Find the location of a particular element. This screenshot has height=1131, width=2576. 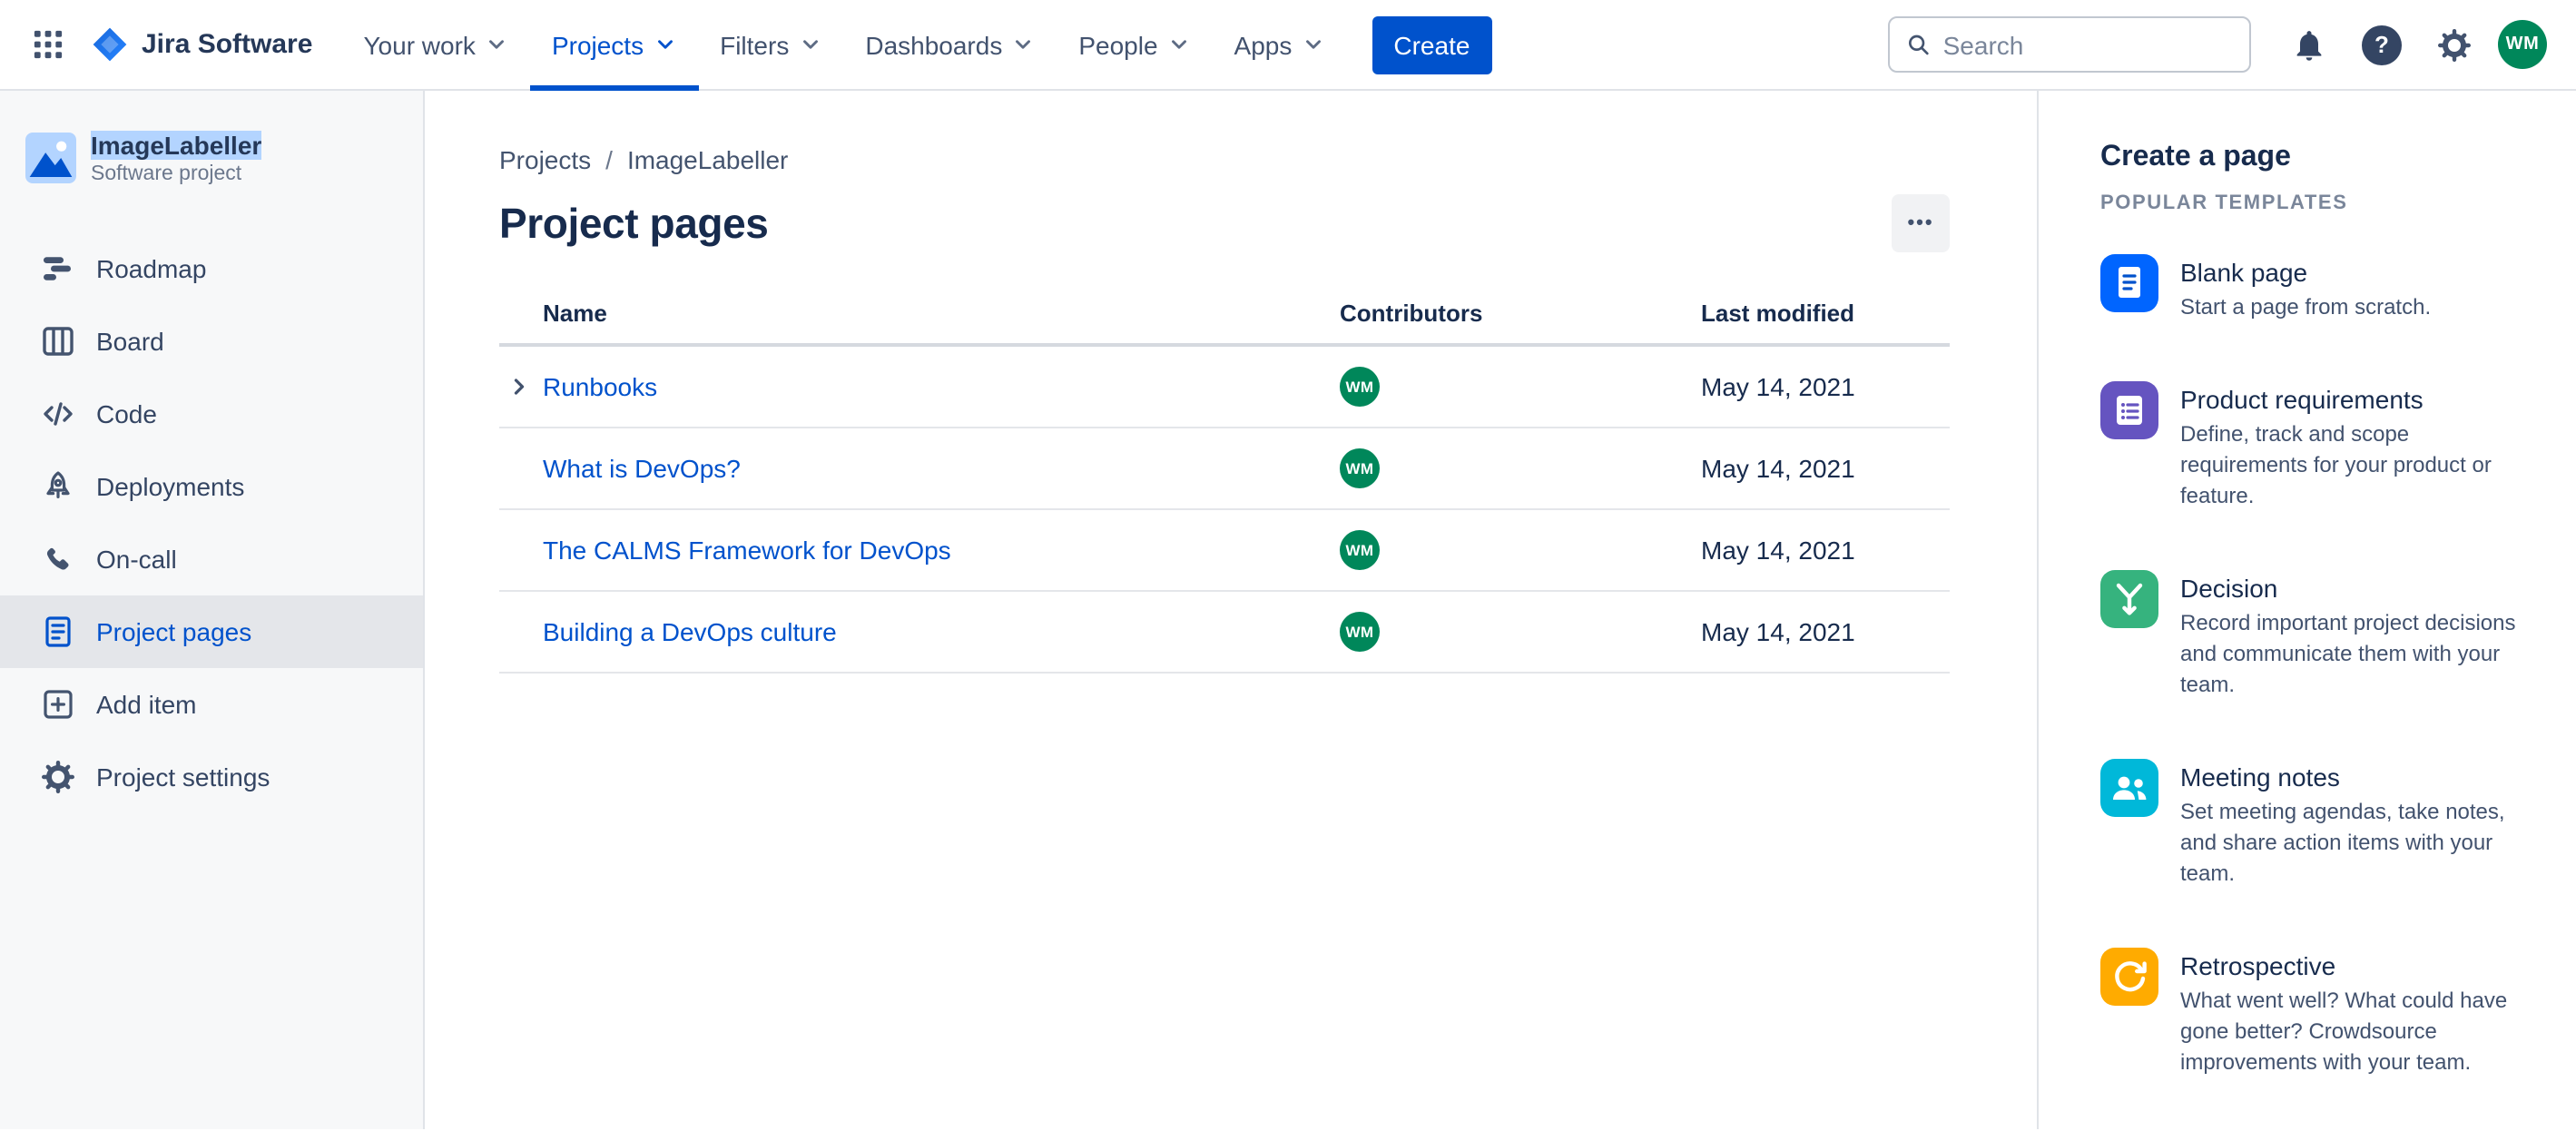

decision-icon is located at coordinates (2129, 599).